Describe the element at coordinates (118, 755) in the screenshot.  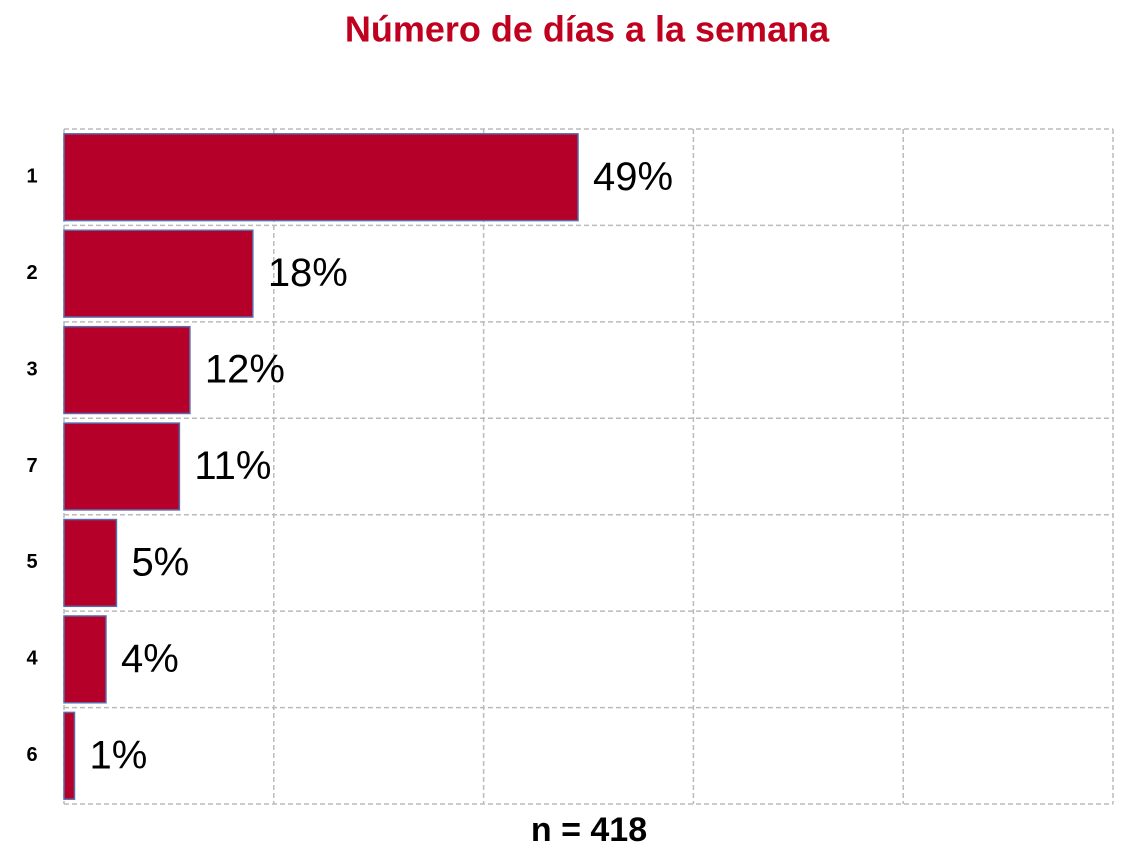
I see `value-label: 1%` at that location.